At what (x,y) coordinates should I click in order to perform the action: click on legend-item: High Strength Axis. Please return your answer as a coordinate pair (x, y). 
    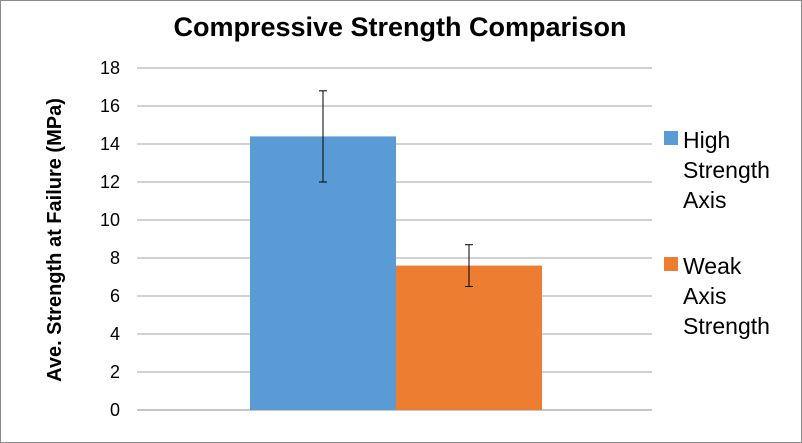
    Looking at the image, I should click on (728, 170).